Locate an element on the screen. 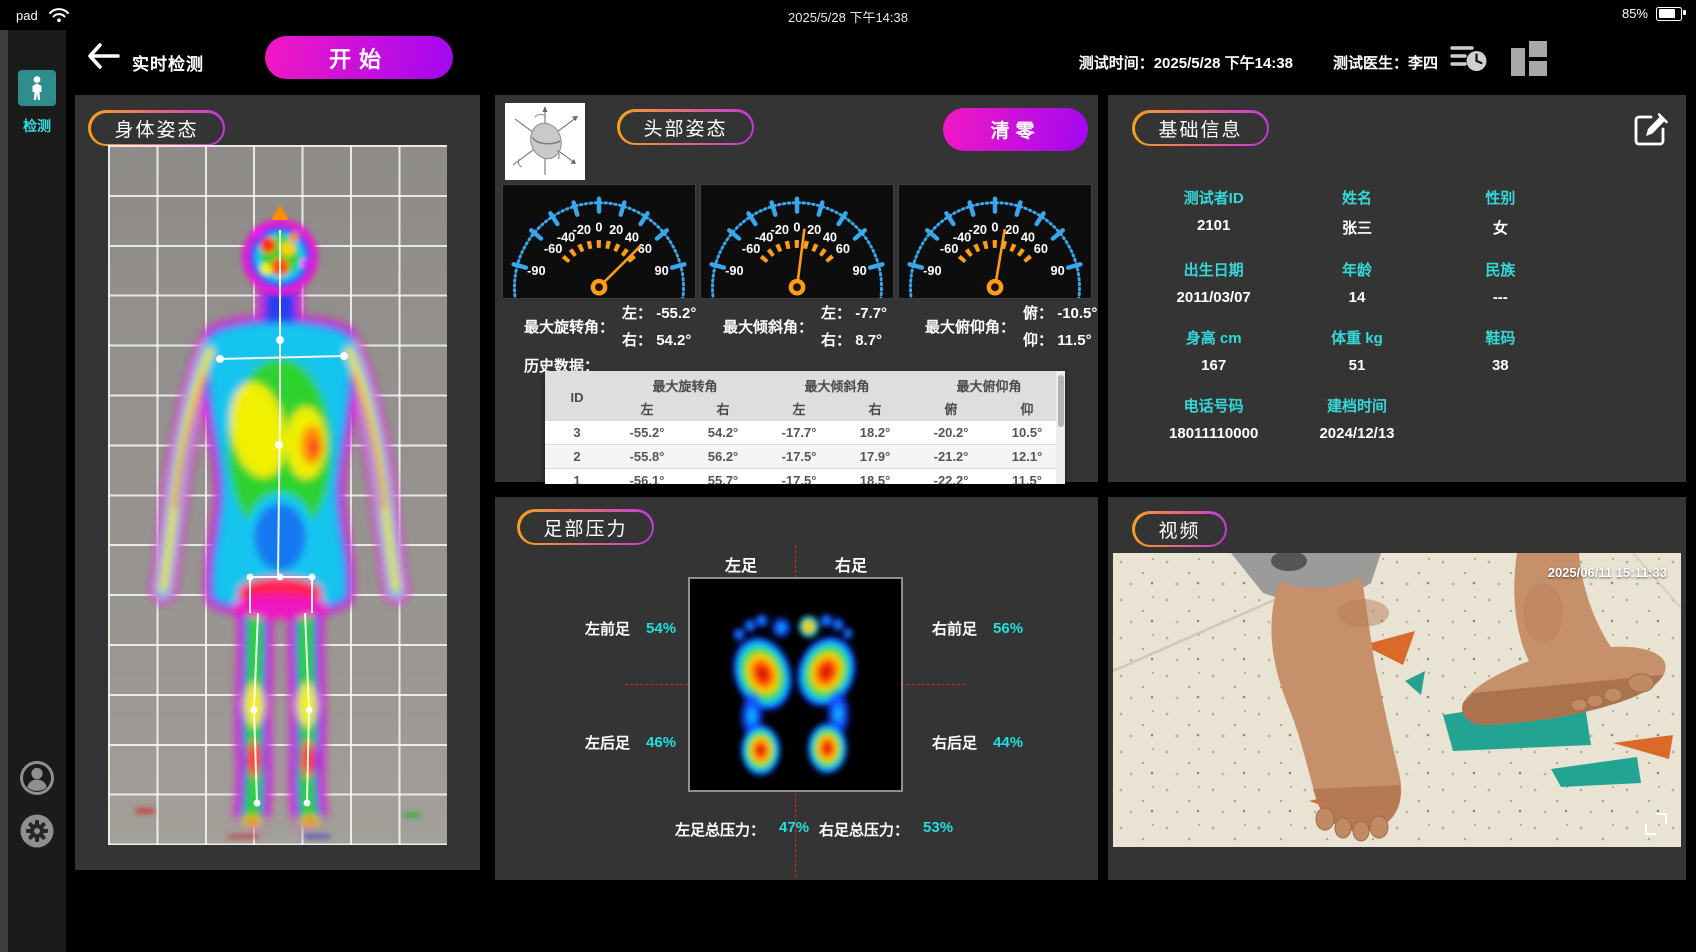  video-panel: 视频 is located at coordinates (1397, 688).